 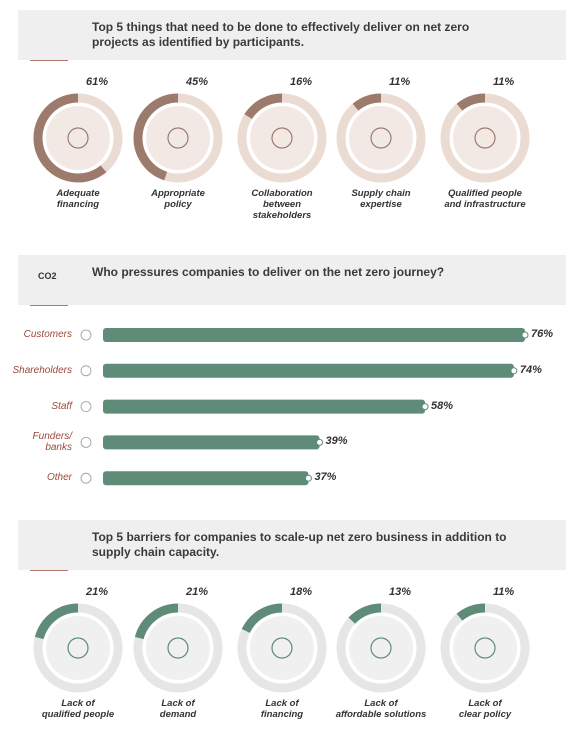 I want to click on value-label: 45%, so click(x=197, y=82).